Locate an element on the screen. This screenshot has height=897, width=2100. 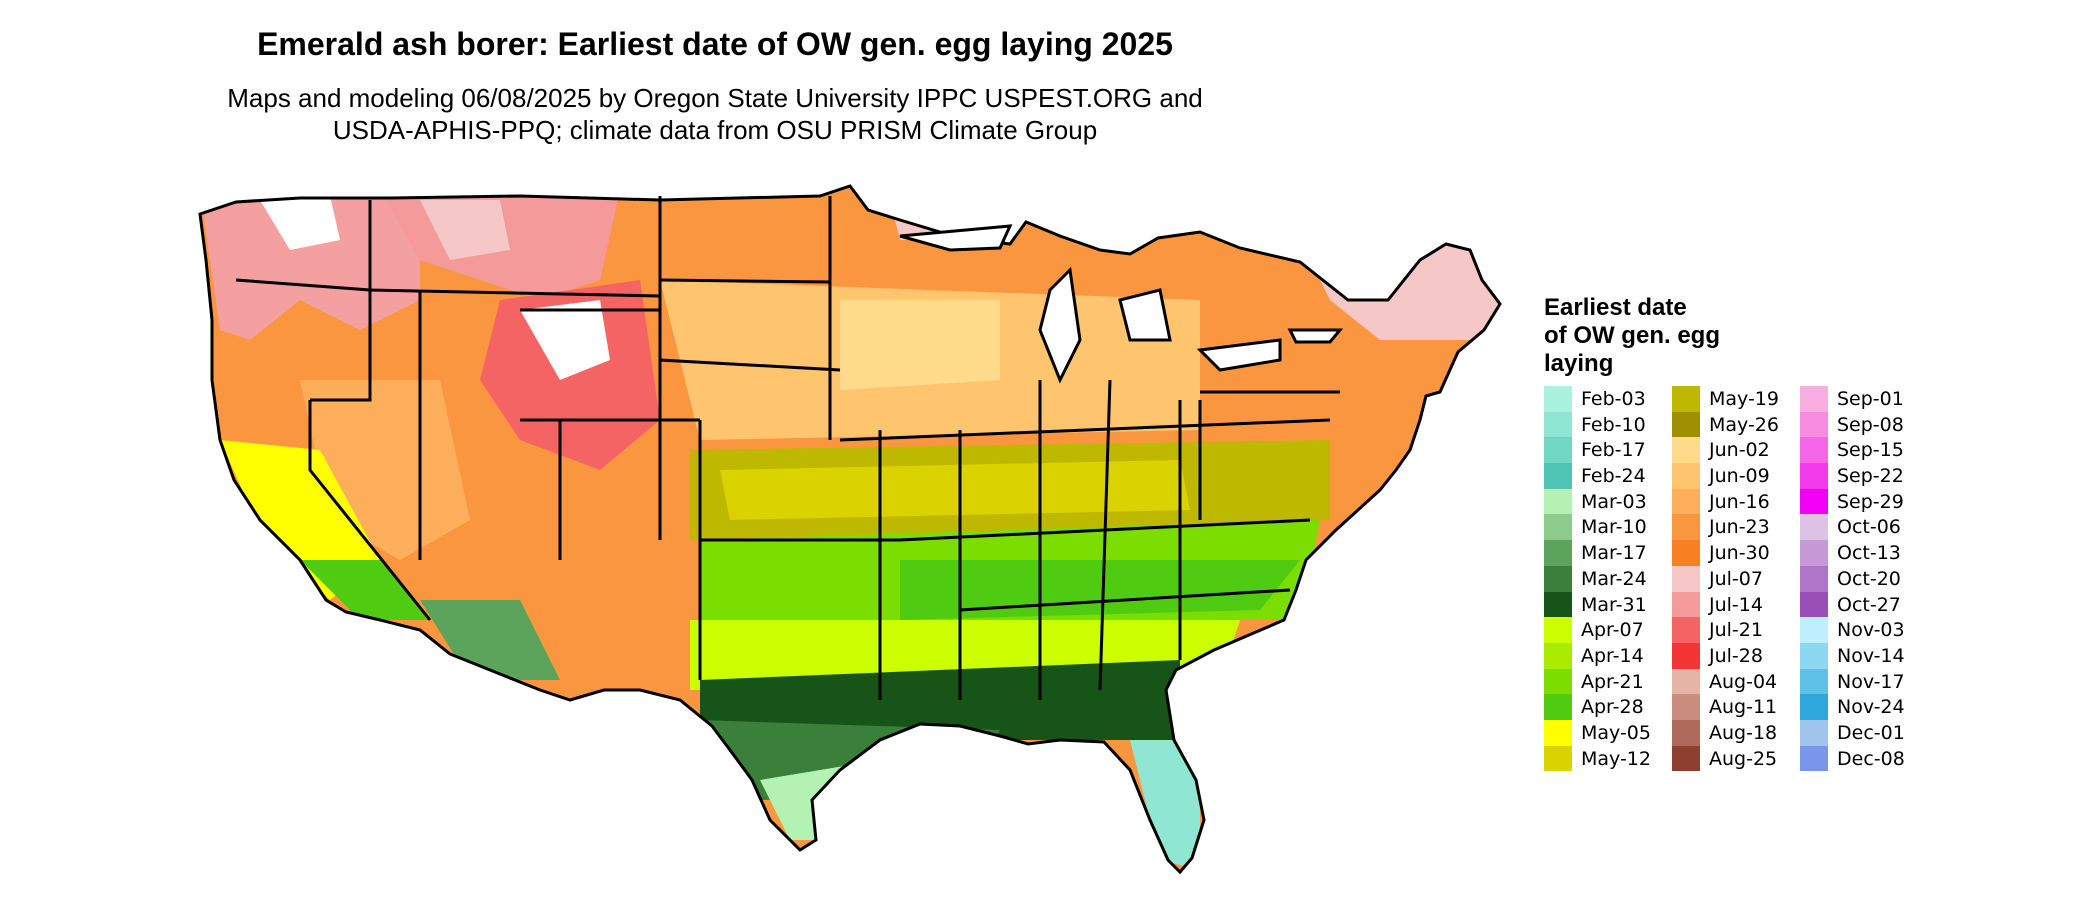
legend-title-line-3: laying is located at coordinates (1579, 363).